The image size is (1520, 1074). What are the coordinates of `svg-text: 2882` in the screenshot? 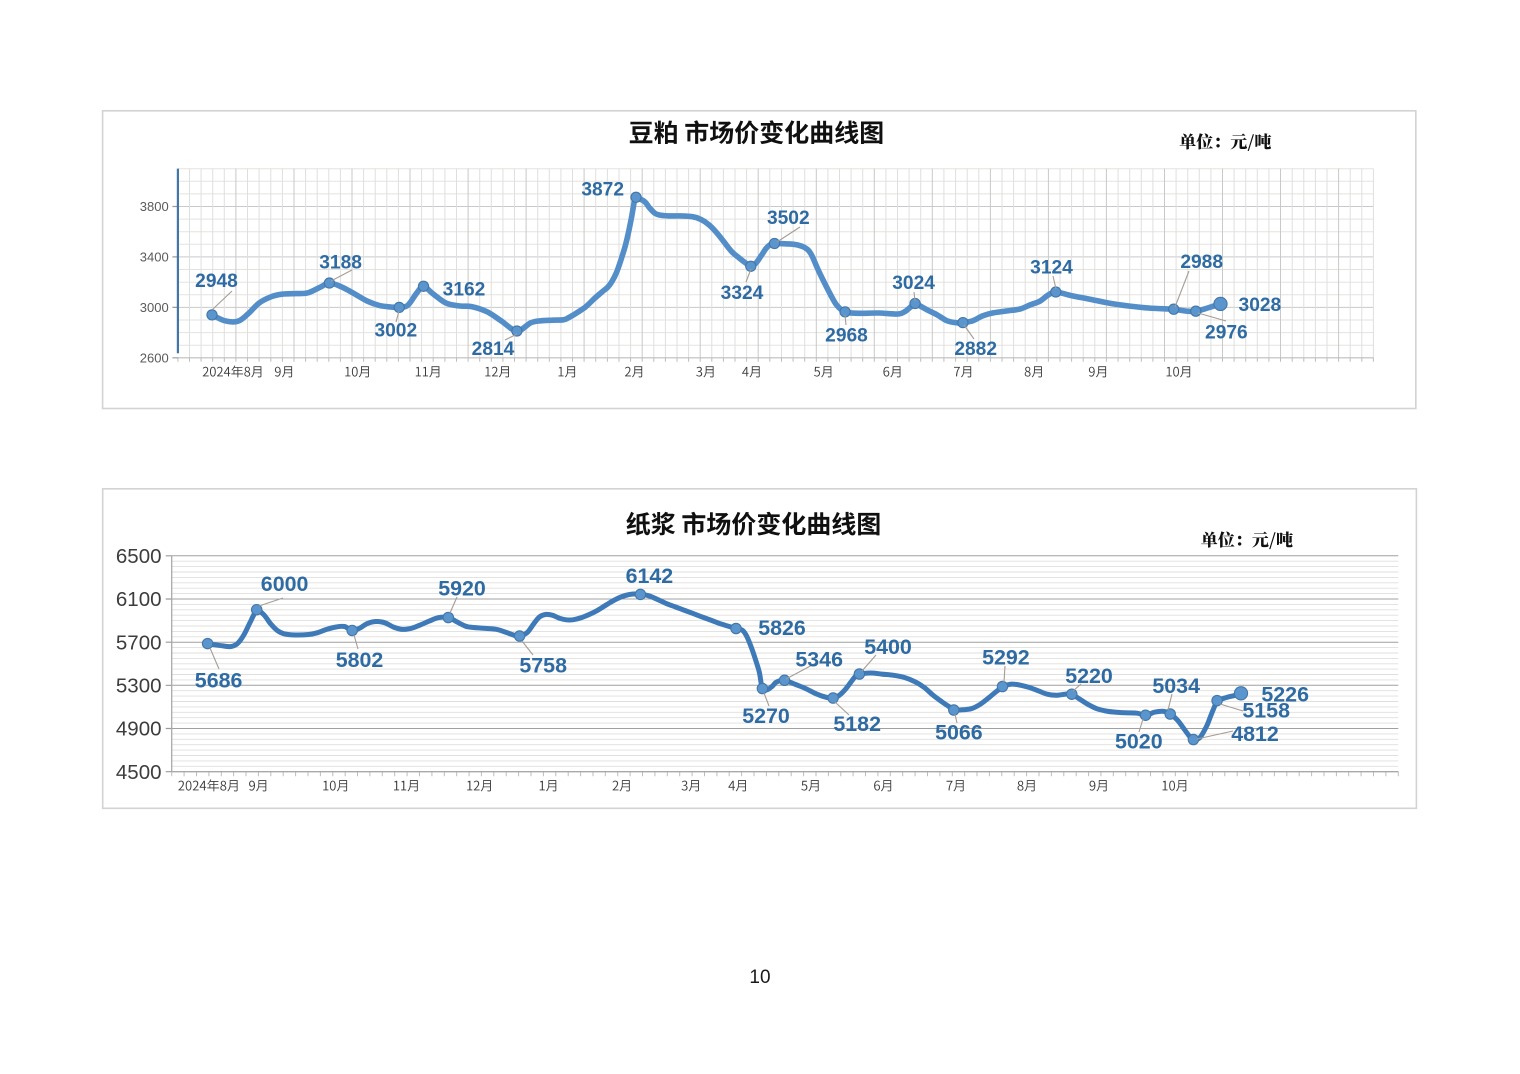 It's located at (975, 349).